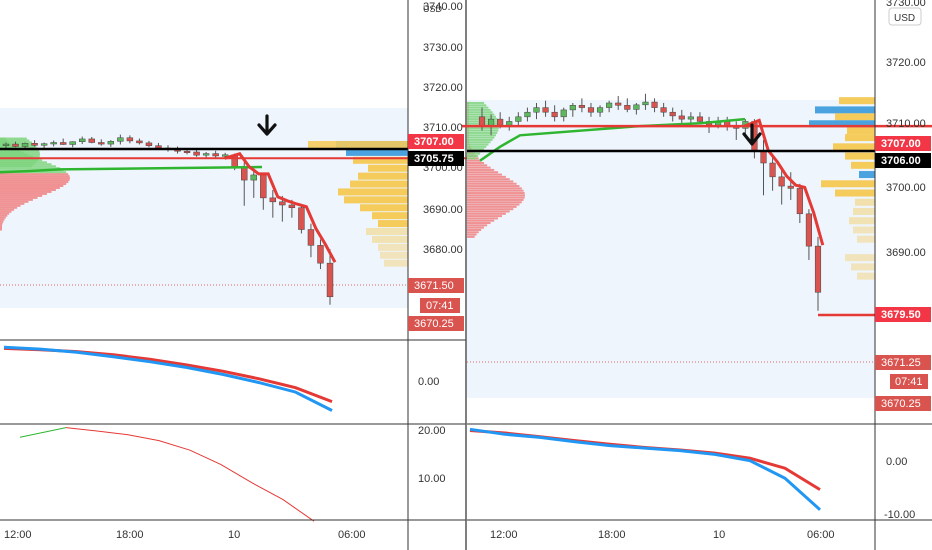 The width and height of the screenshot is (932, 550). Describe the element at coordinates (784, 182) in the screenshot. I see `right-red-trail-line` at that location.